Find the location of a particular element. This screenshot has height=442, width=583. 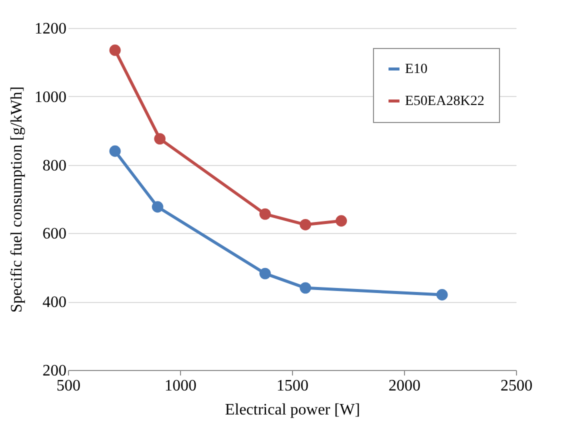

y-tick-label: 1200 is located at coordinates (50, 29).